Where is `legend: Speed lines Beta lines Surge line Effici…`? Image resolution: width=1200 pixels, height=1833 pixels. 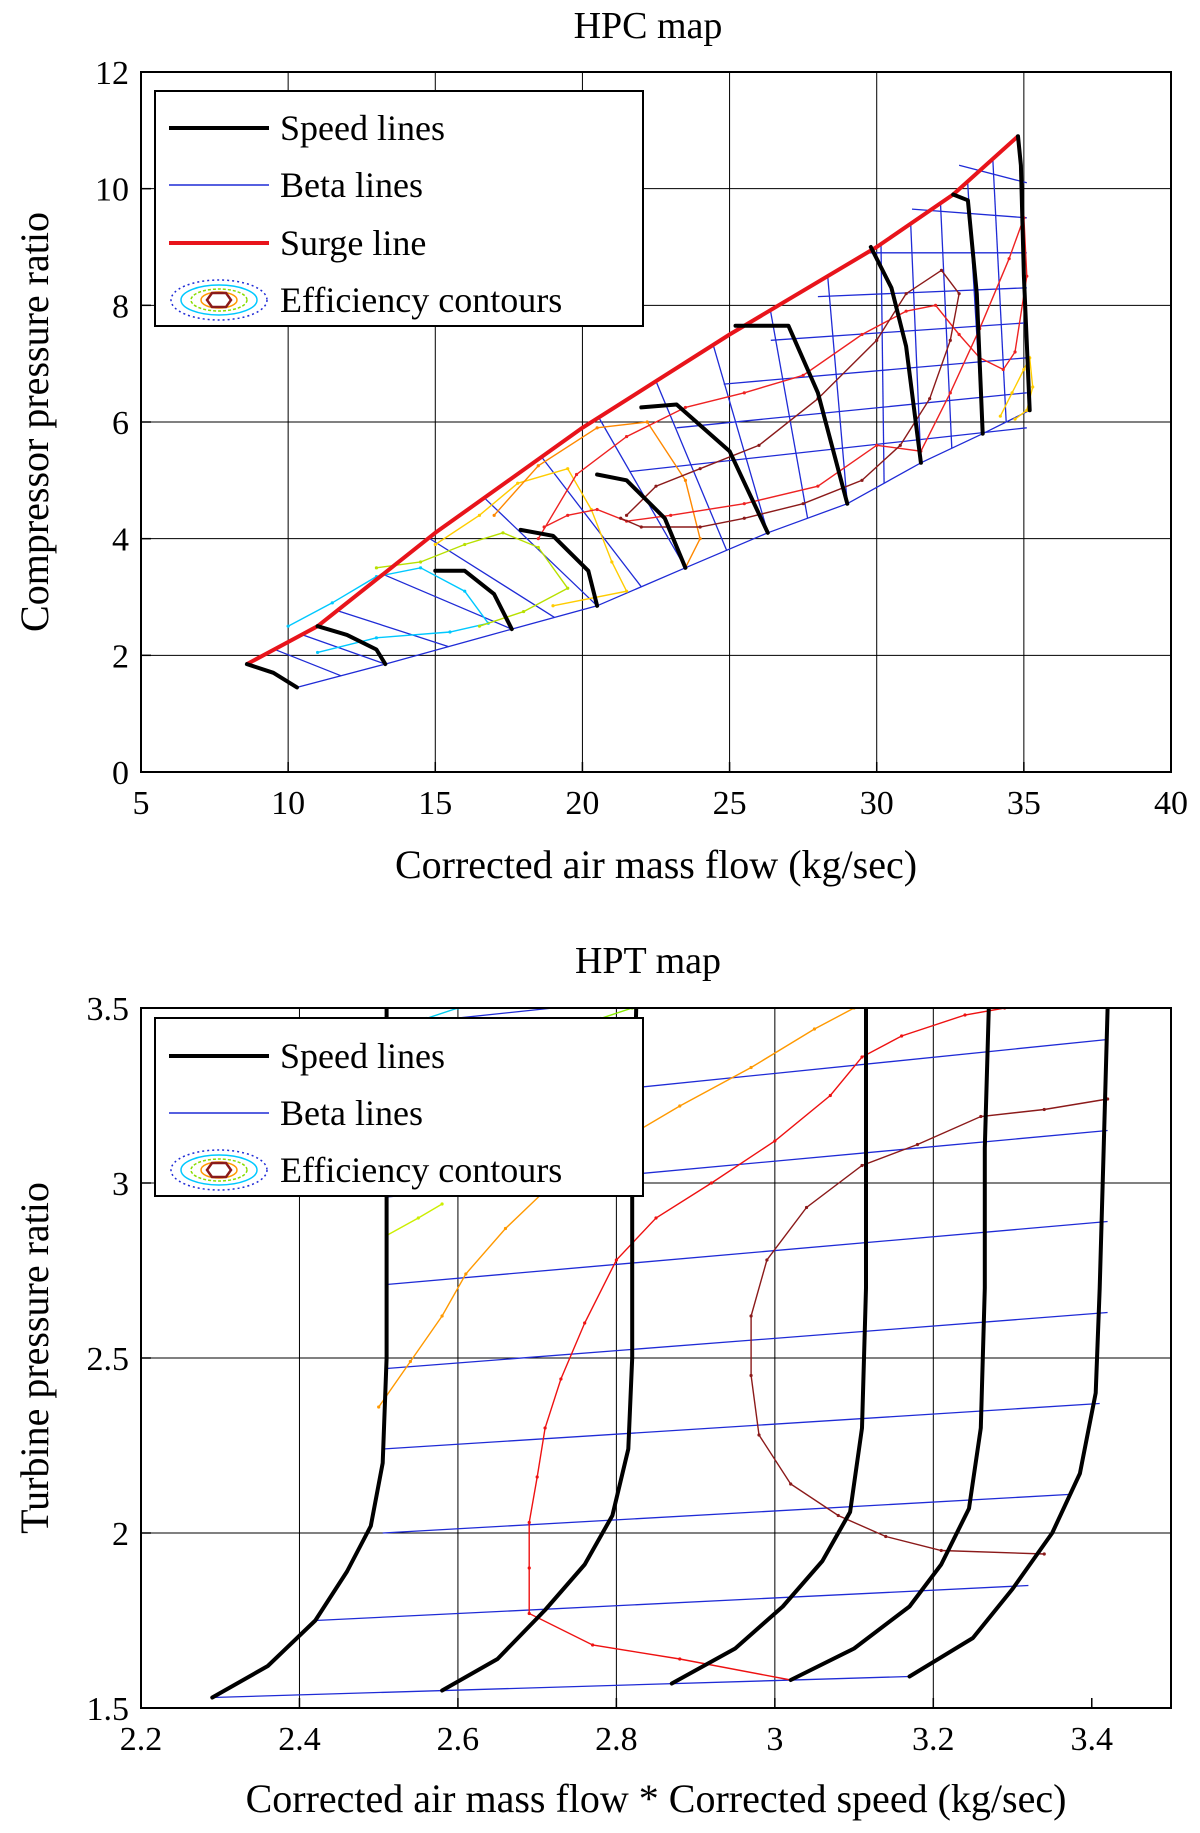 legend: Speed lines Beta lines Surge line Effici… is located at coordinates (399, 208).